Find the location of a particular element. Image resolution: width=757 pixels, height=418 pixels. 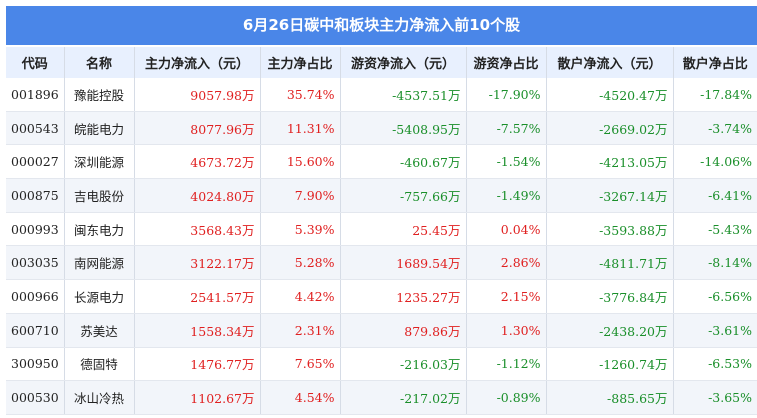

retail-inflow-cell: -4213.05万 is located at coordinates (610, 162).